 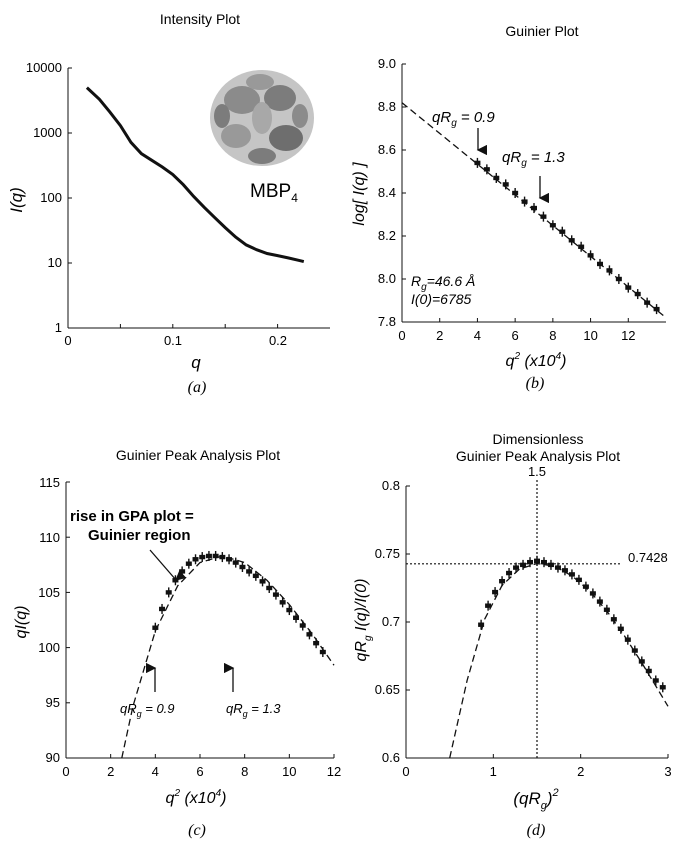 I want to click on panel-b-xtick-5: 10, so click(x=590, y=335).